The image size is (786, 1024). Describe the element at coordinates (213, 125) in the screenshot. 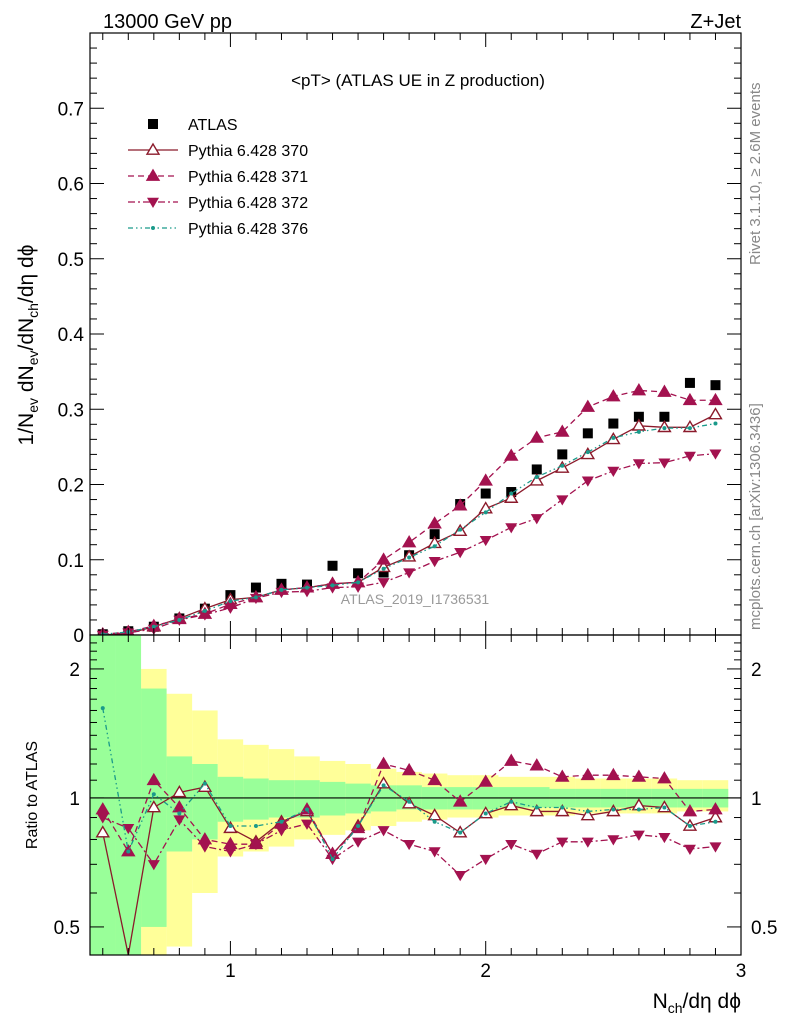

I see `legend-label-0: ATLAS` at that location.